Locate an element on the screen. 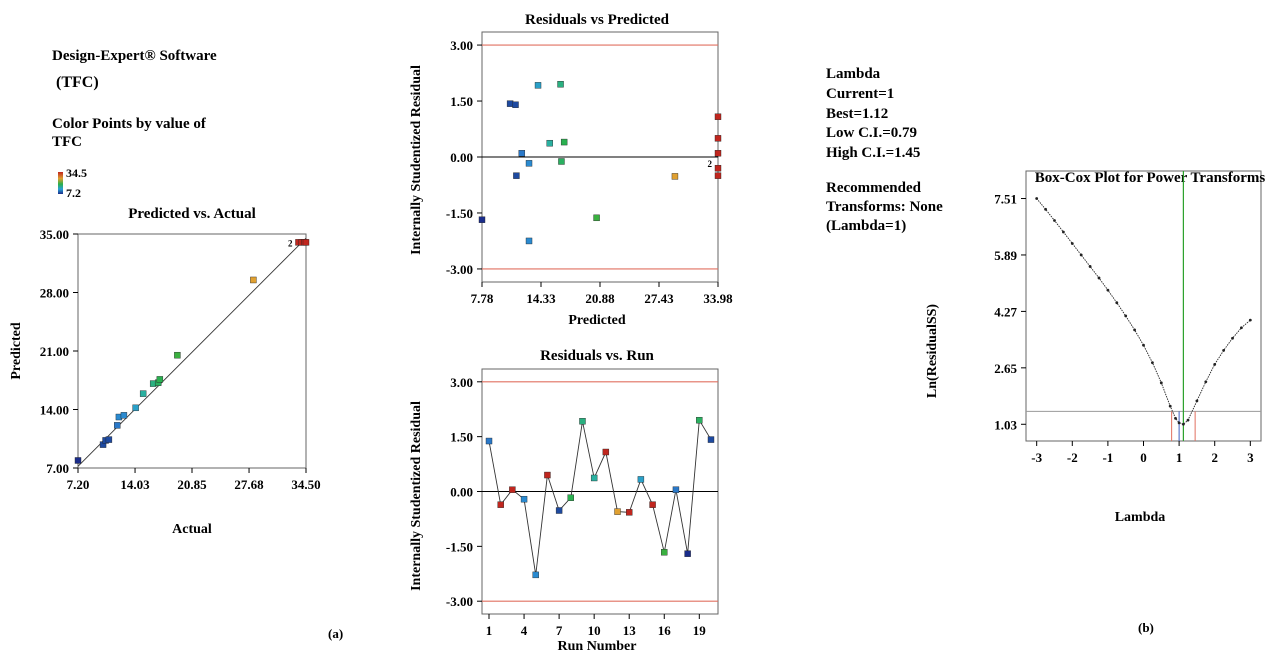 This screenshot has width=1288, height=653. x-tick-label: -3 is located at coordinates (1036, 457).